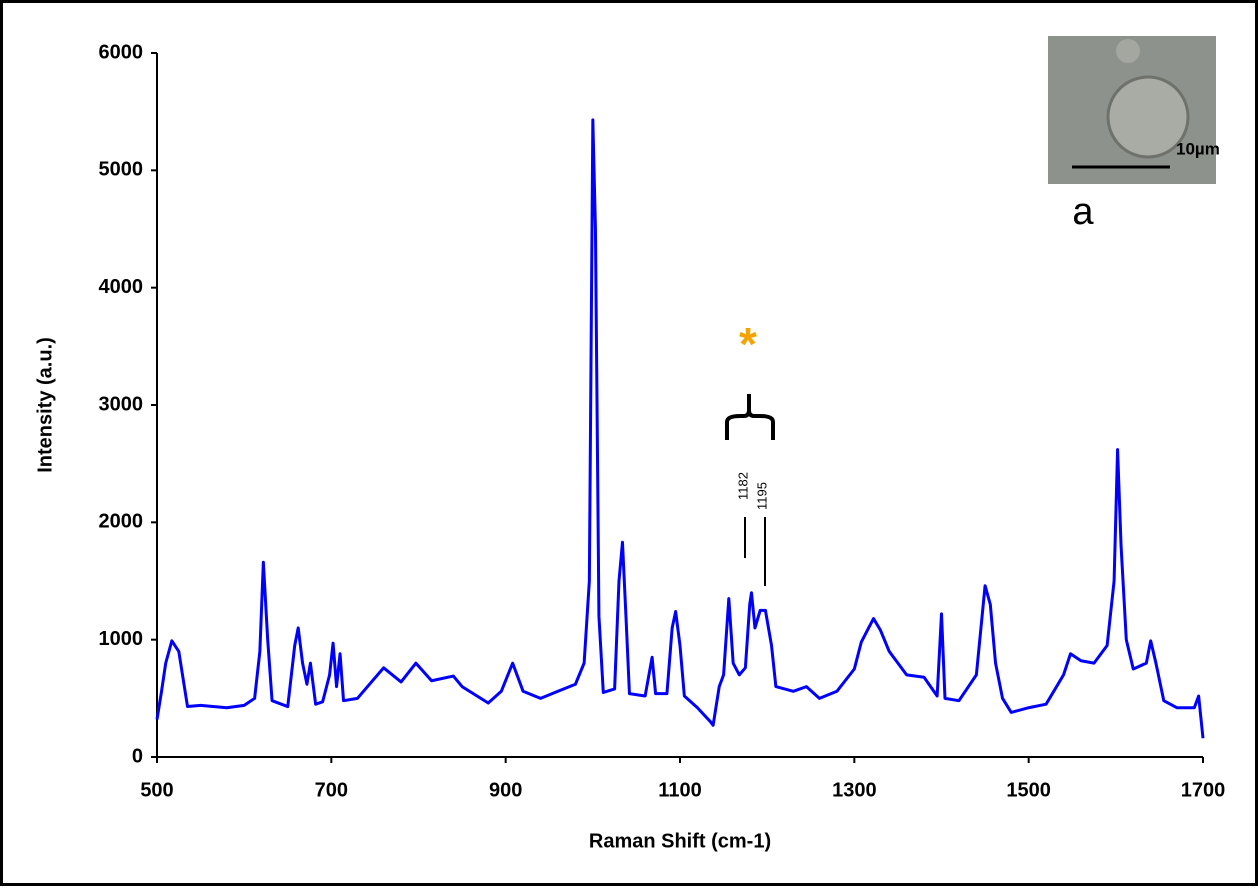  I want to click on inset-image: 10µm, so click(1134, 110).